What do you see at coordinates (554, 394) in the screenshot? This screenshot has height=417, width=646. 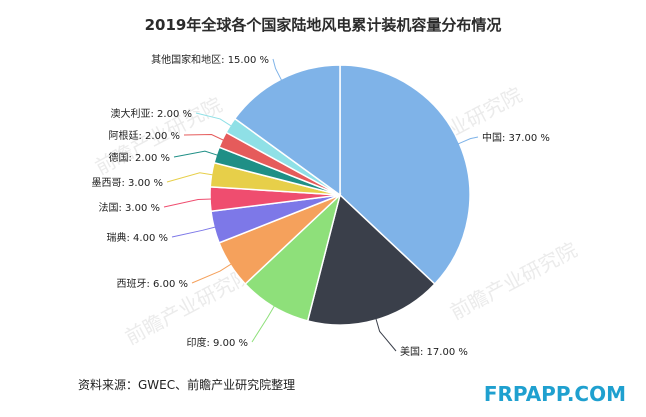 I see `site-watermark: FRPAPP.COM` at bounding box center [554, 394].